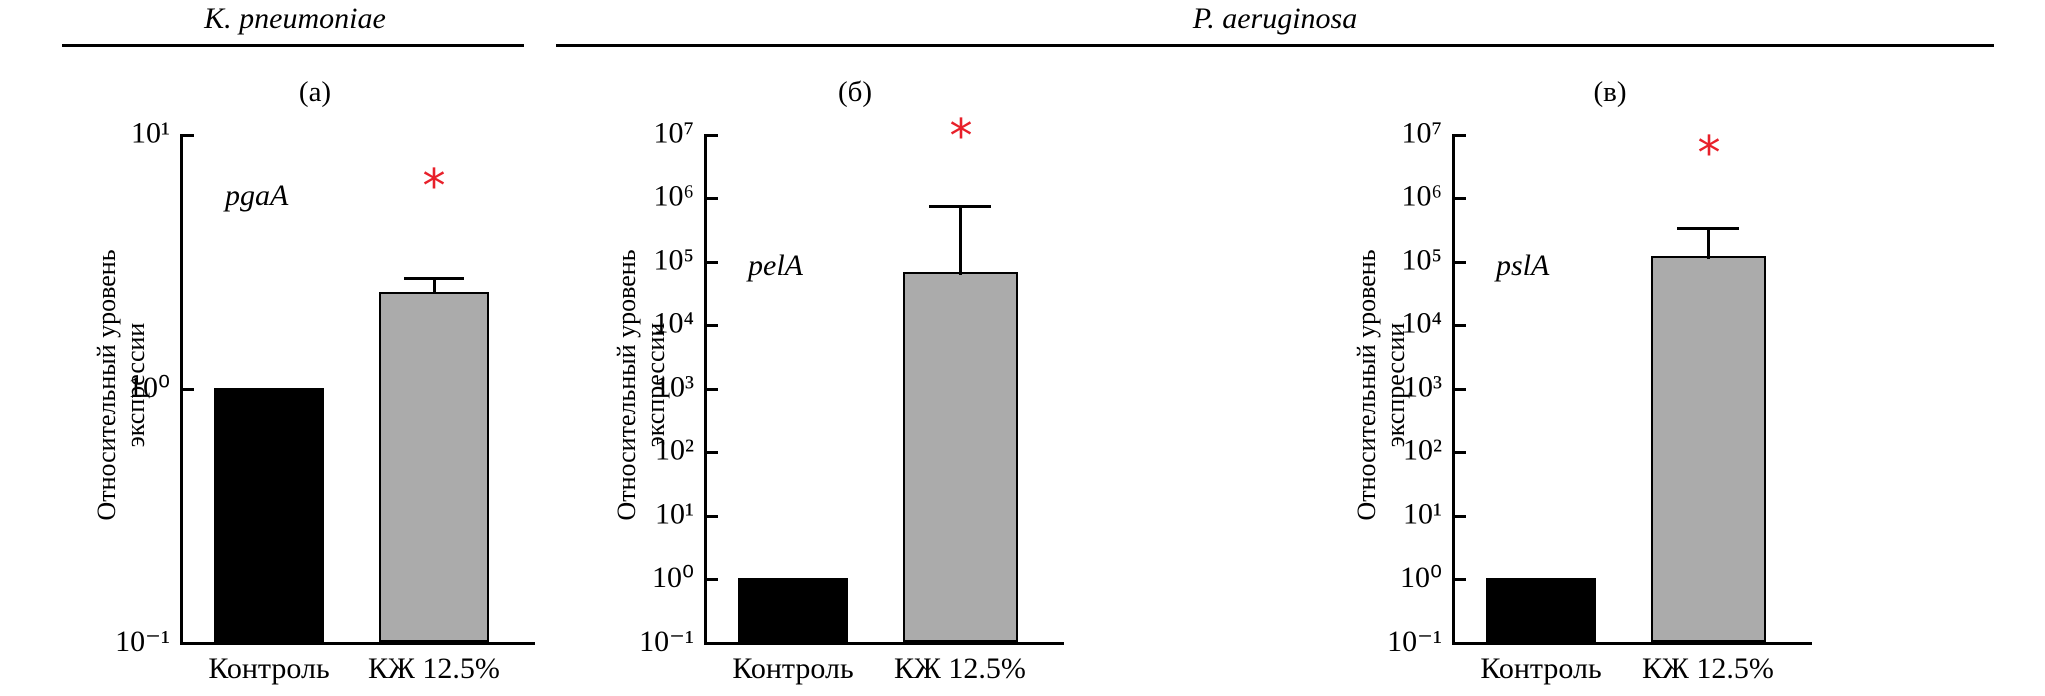  Describe the element at coordinates (357, 643) in the screenshot. I see `panel-a-x-axis` at that location.